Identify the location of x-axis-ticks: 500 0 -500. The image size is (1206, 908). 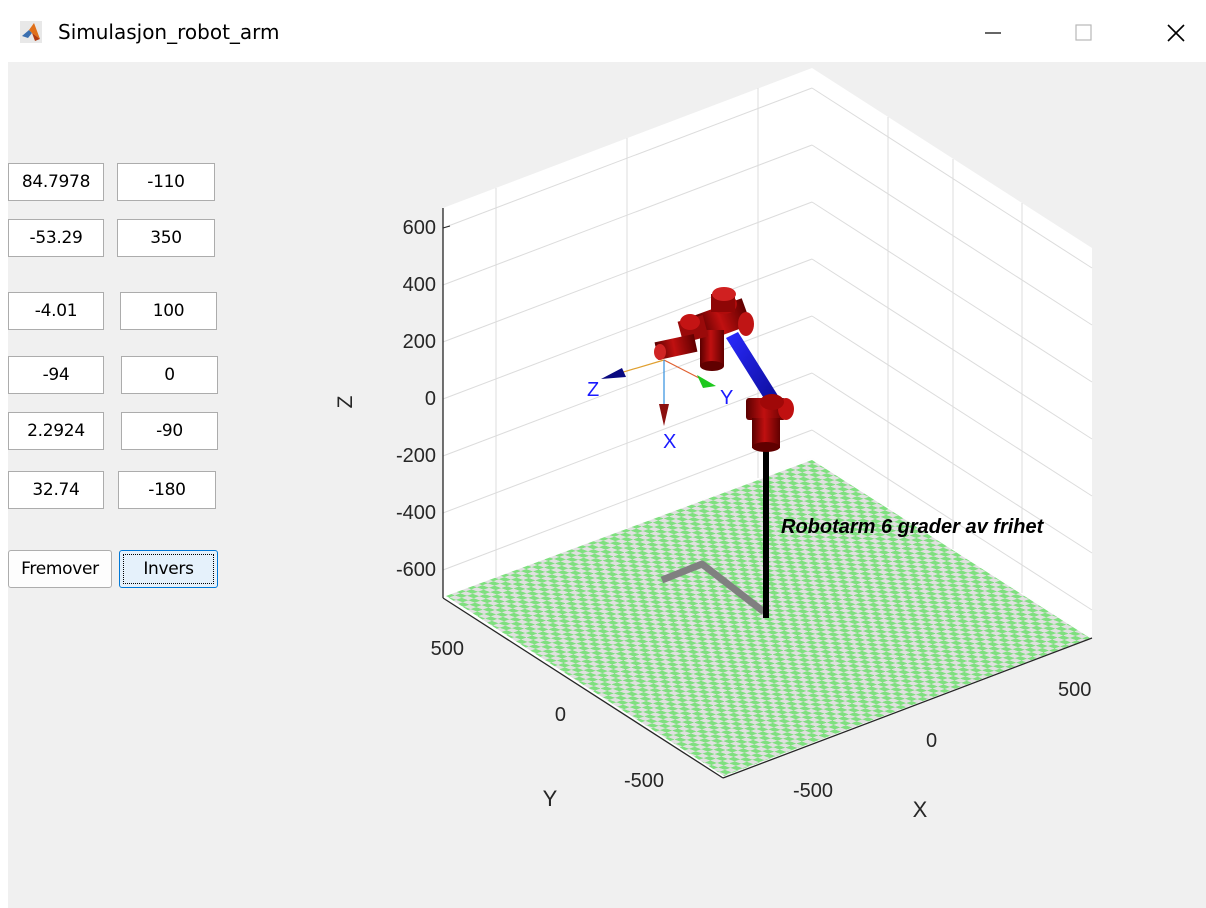
(942, 740).